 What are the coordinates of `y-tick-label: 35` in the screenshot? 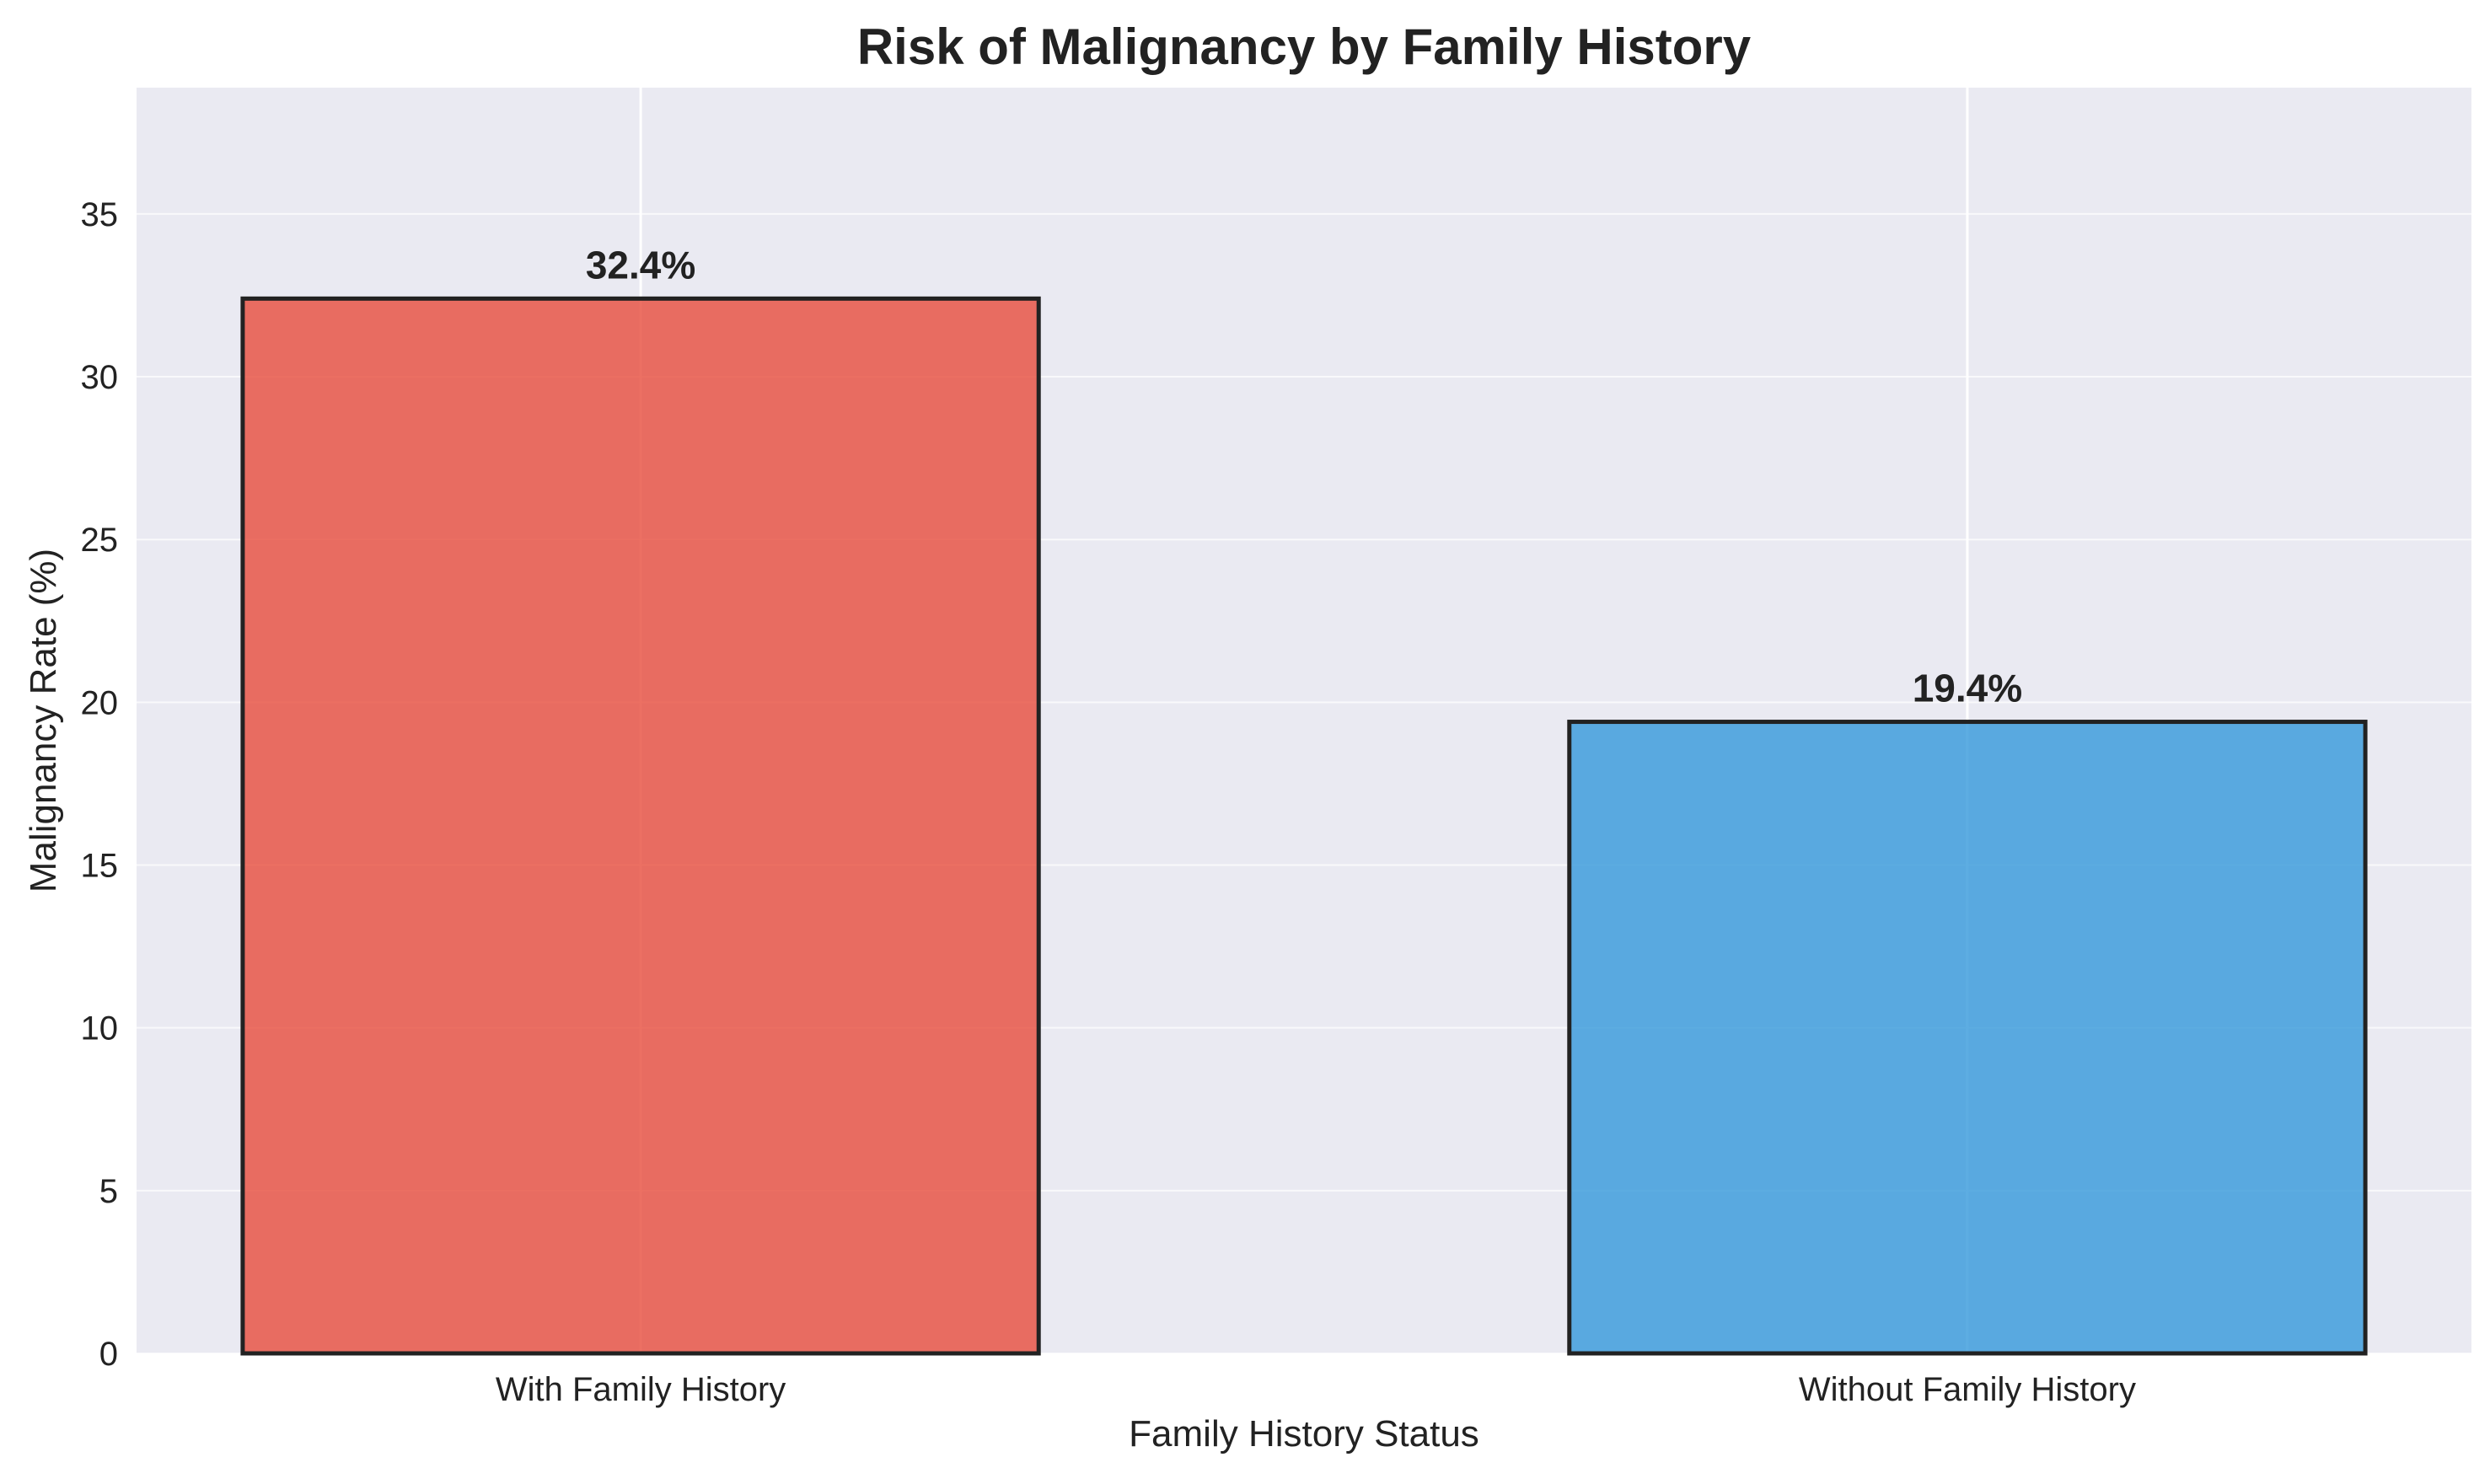 It's located at (100, 214).